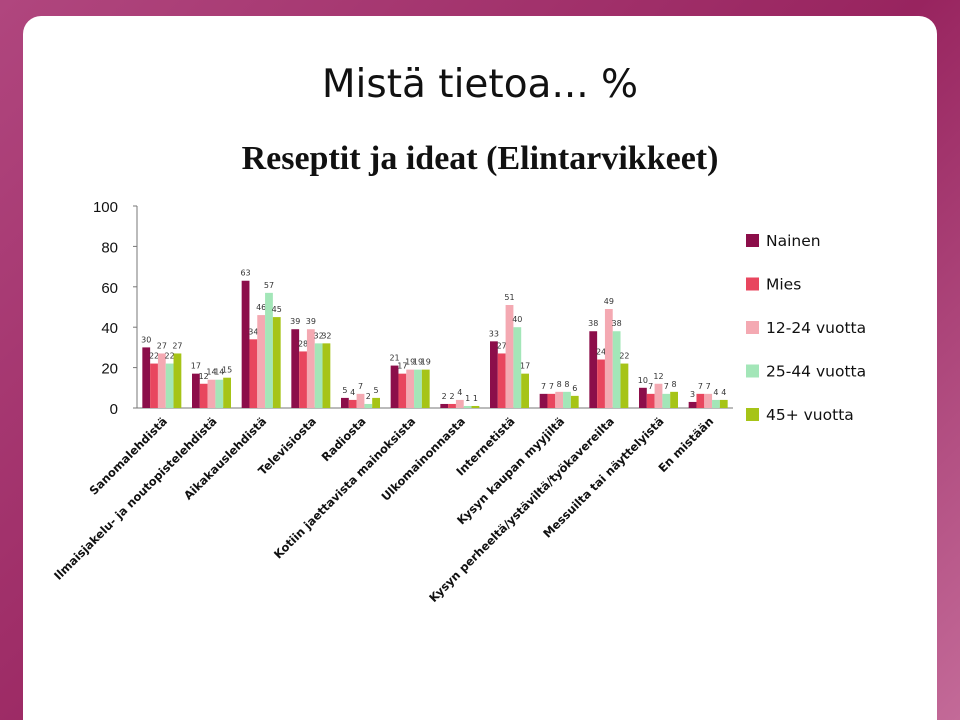  Describe the element at coordinates (109, 288) in the screenshot. I see `y-tick-label: 60` at that location.